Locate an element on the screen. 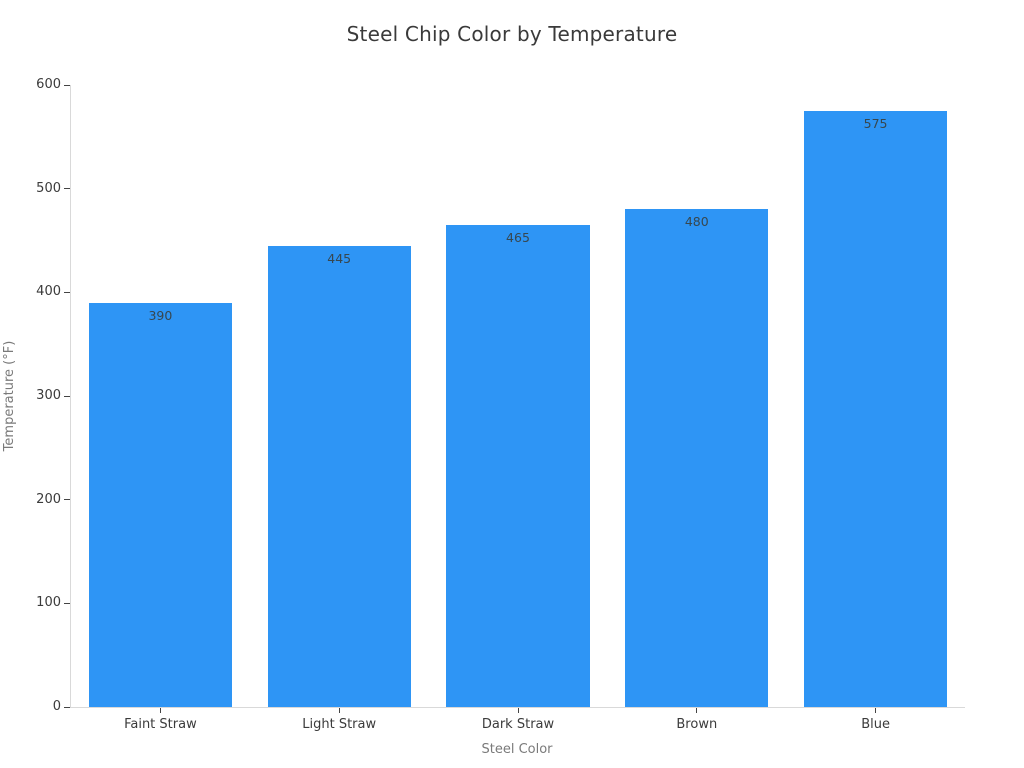 Image resolution: width=1024 pixels, height=768 pixels. y-tick-label-100: 100 is located at coordinates (48, 603).